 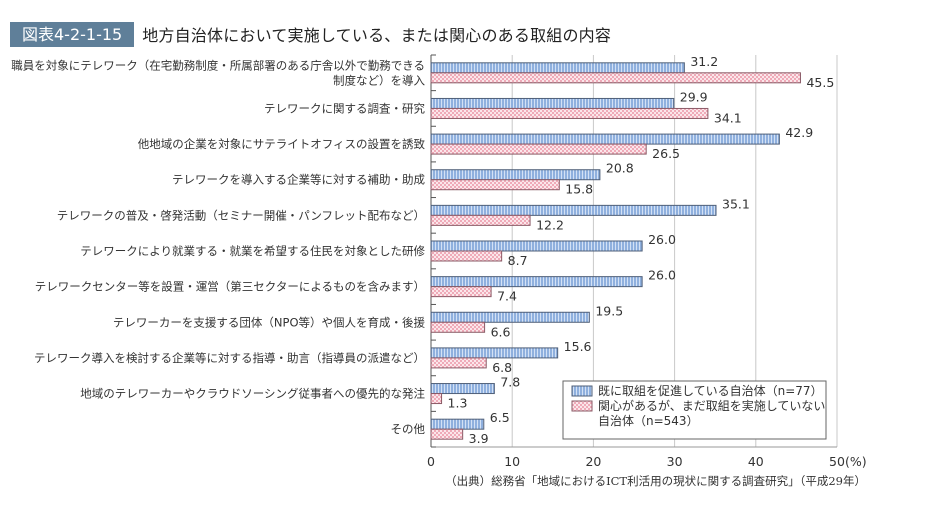 What do you see at coordinates (458, 403) in the screenshot?
I see `data-label: 1.3` at bounding box center [458, 403].